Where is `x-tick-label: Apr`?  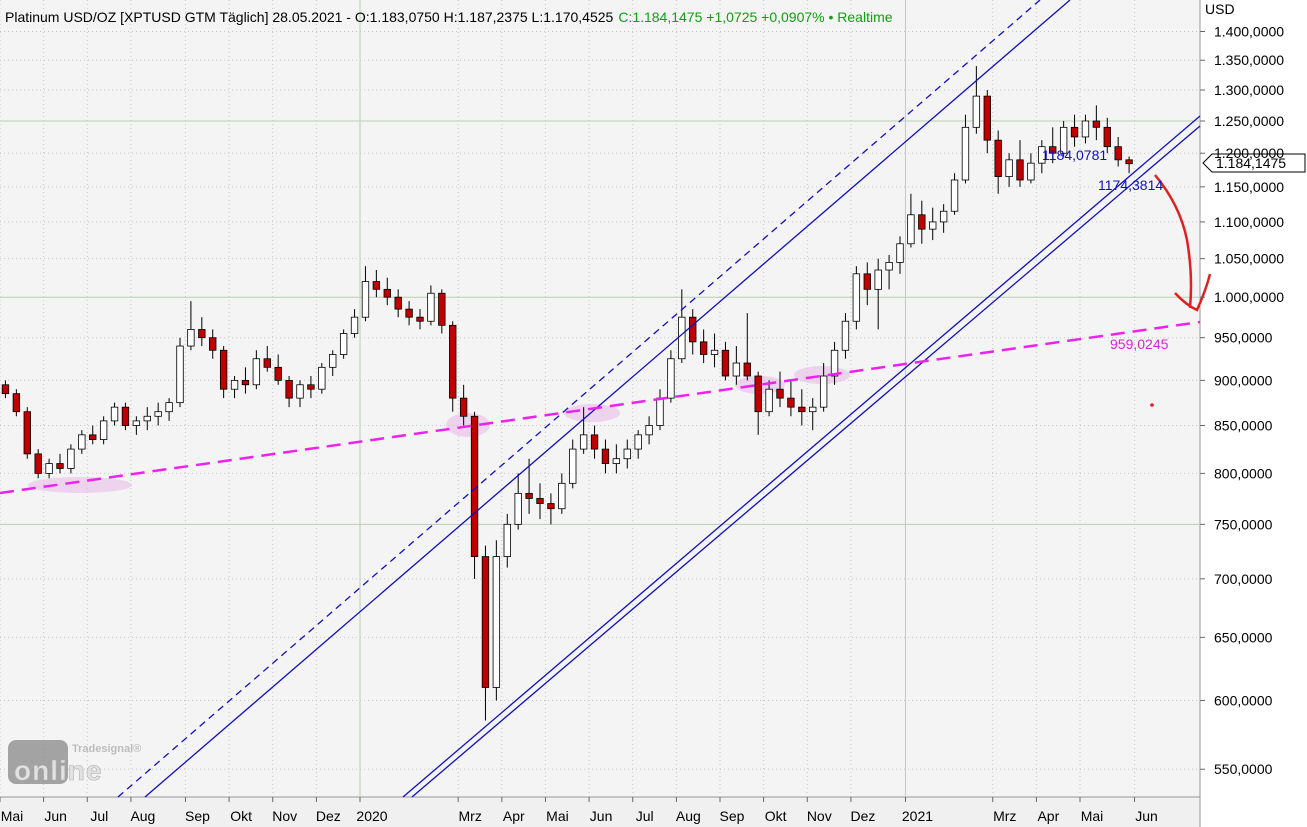 x-tick-label: Apr is located at coordinates (514, 816).